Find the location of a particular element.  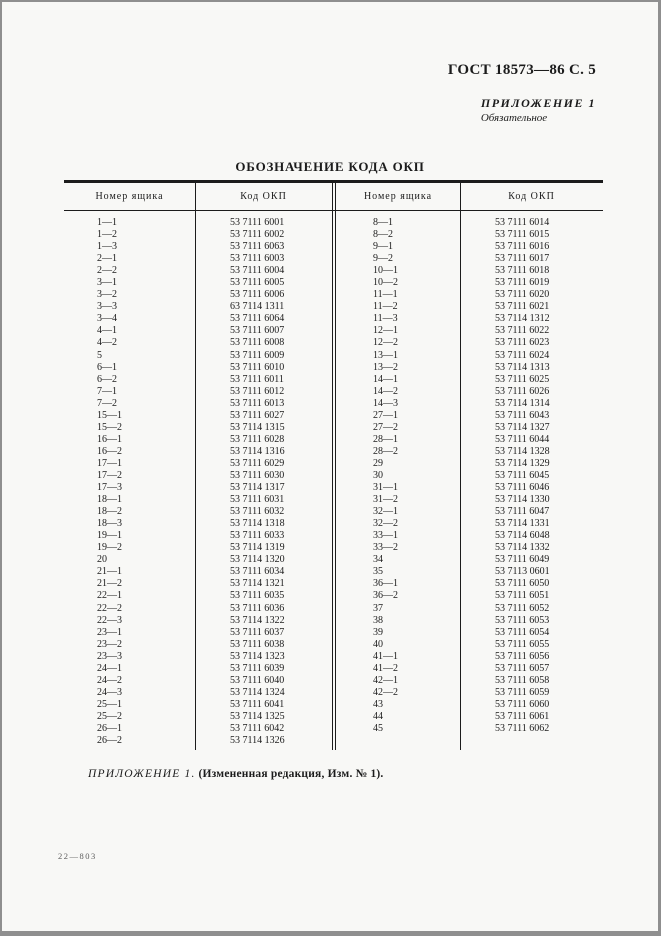

okp-code-cell: 53 7111 6004 is located at coordinates (257, 271).